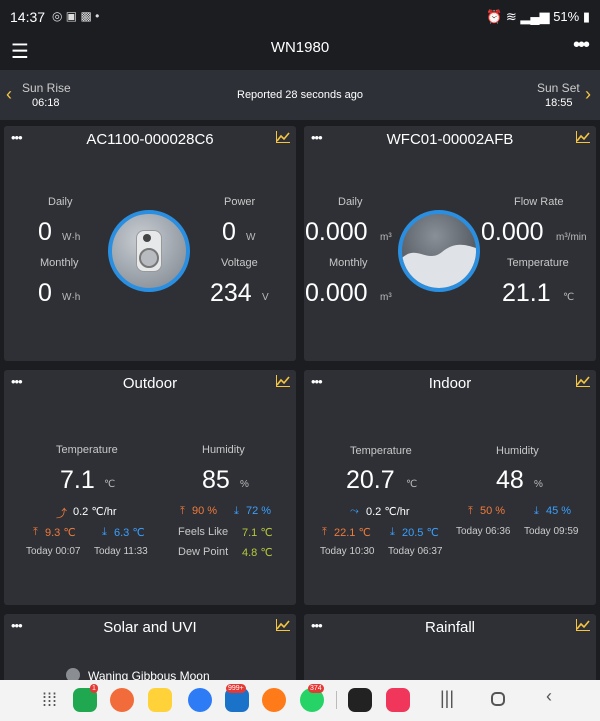 Image resolution: width=600 pixels, height=721 pixels. Describe the element at coordinates (348, 263) in the screenshot. I see `monthly-label: Monthly` at that location.